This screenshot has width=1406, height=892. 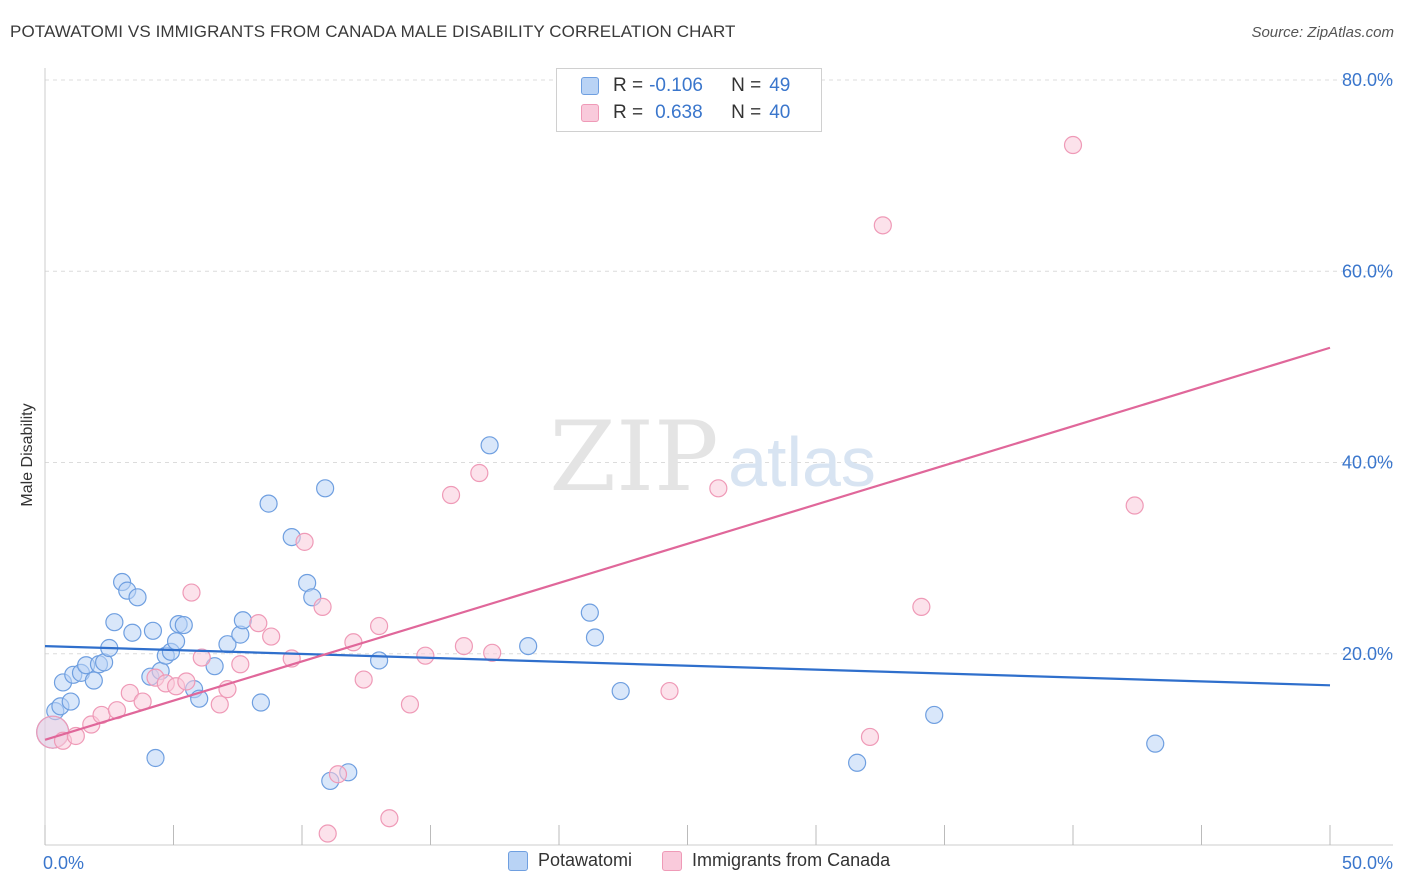 I want to click on legend-row-potawatomi: R = -0.106 N = 49, so click(x=685, y=86).